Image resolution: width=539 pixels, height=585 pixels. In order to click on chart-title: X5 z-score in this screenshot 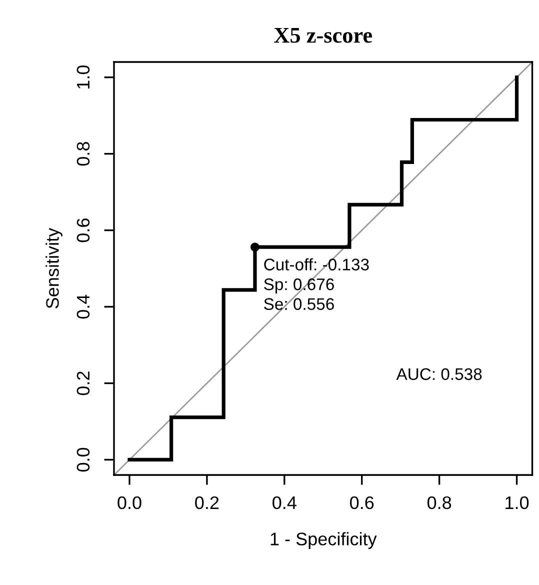, I will do `click(323, 35)`.